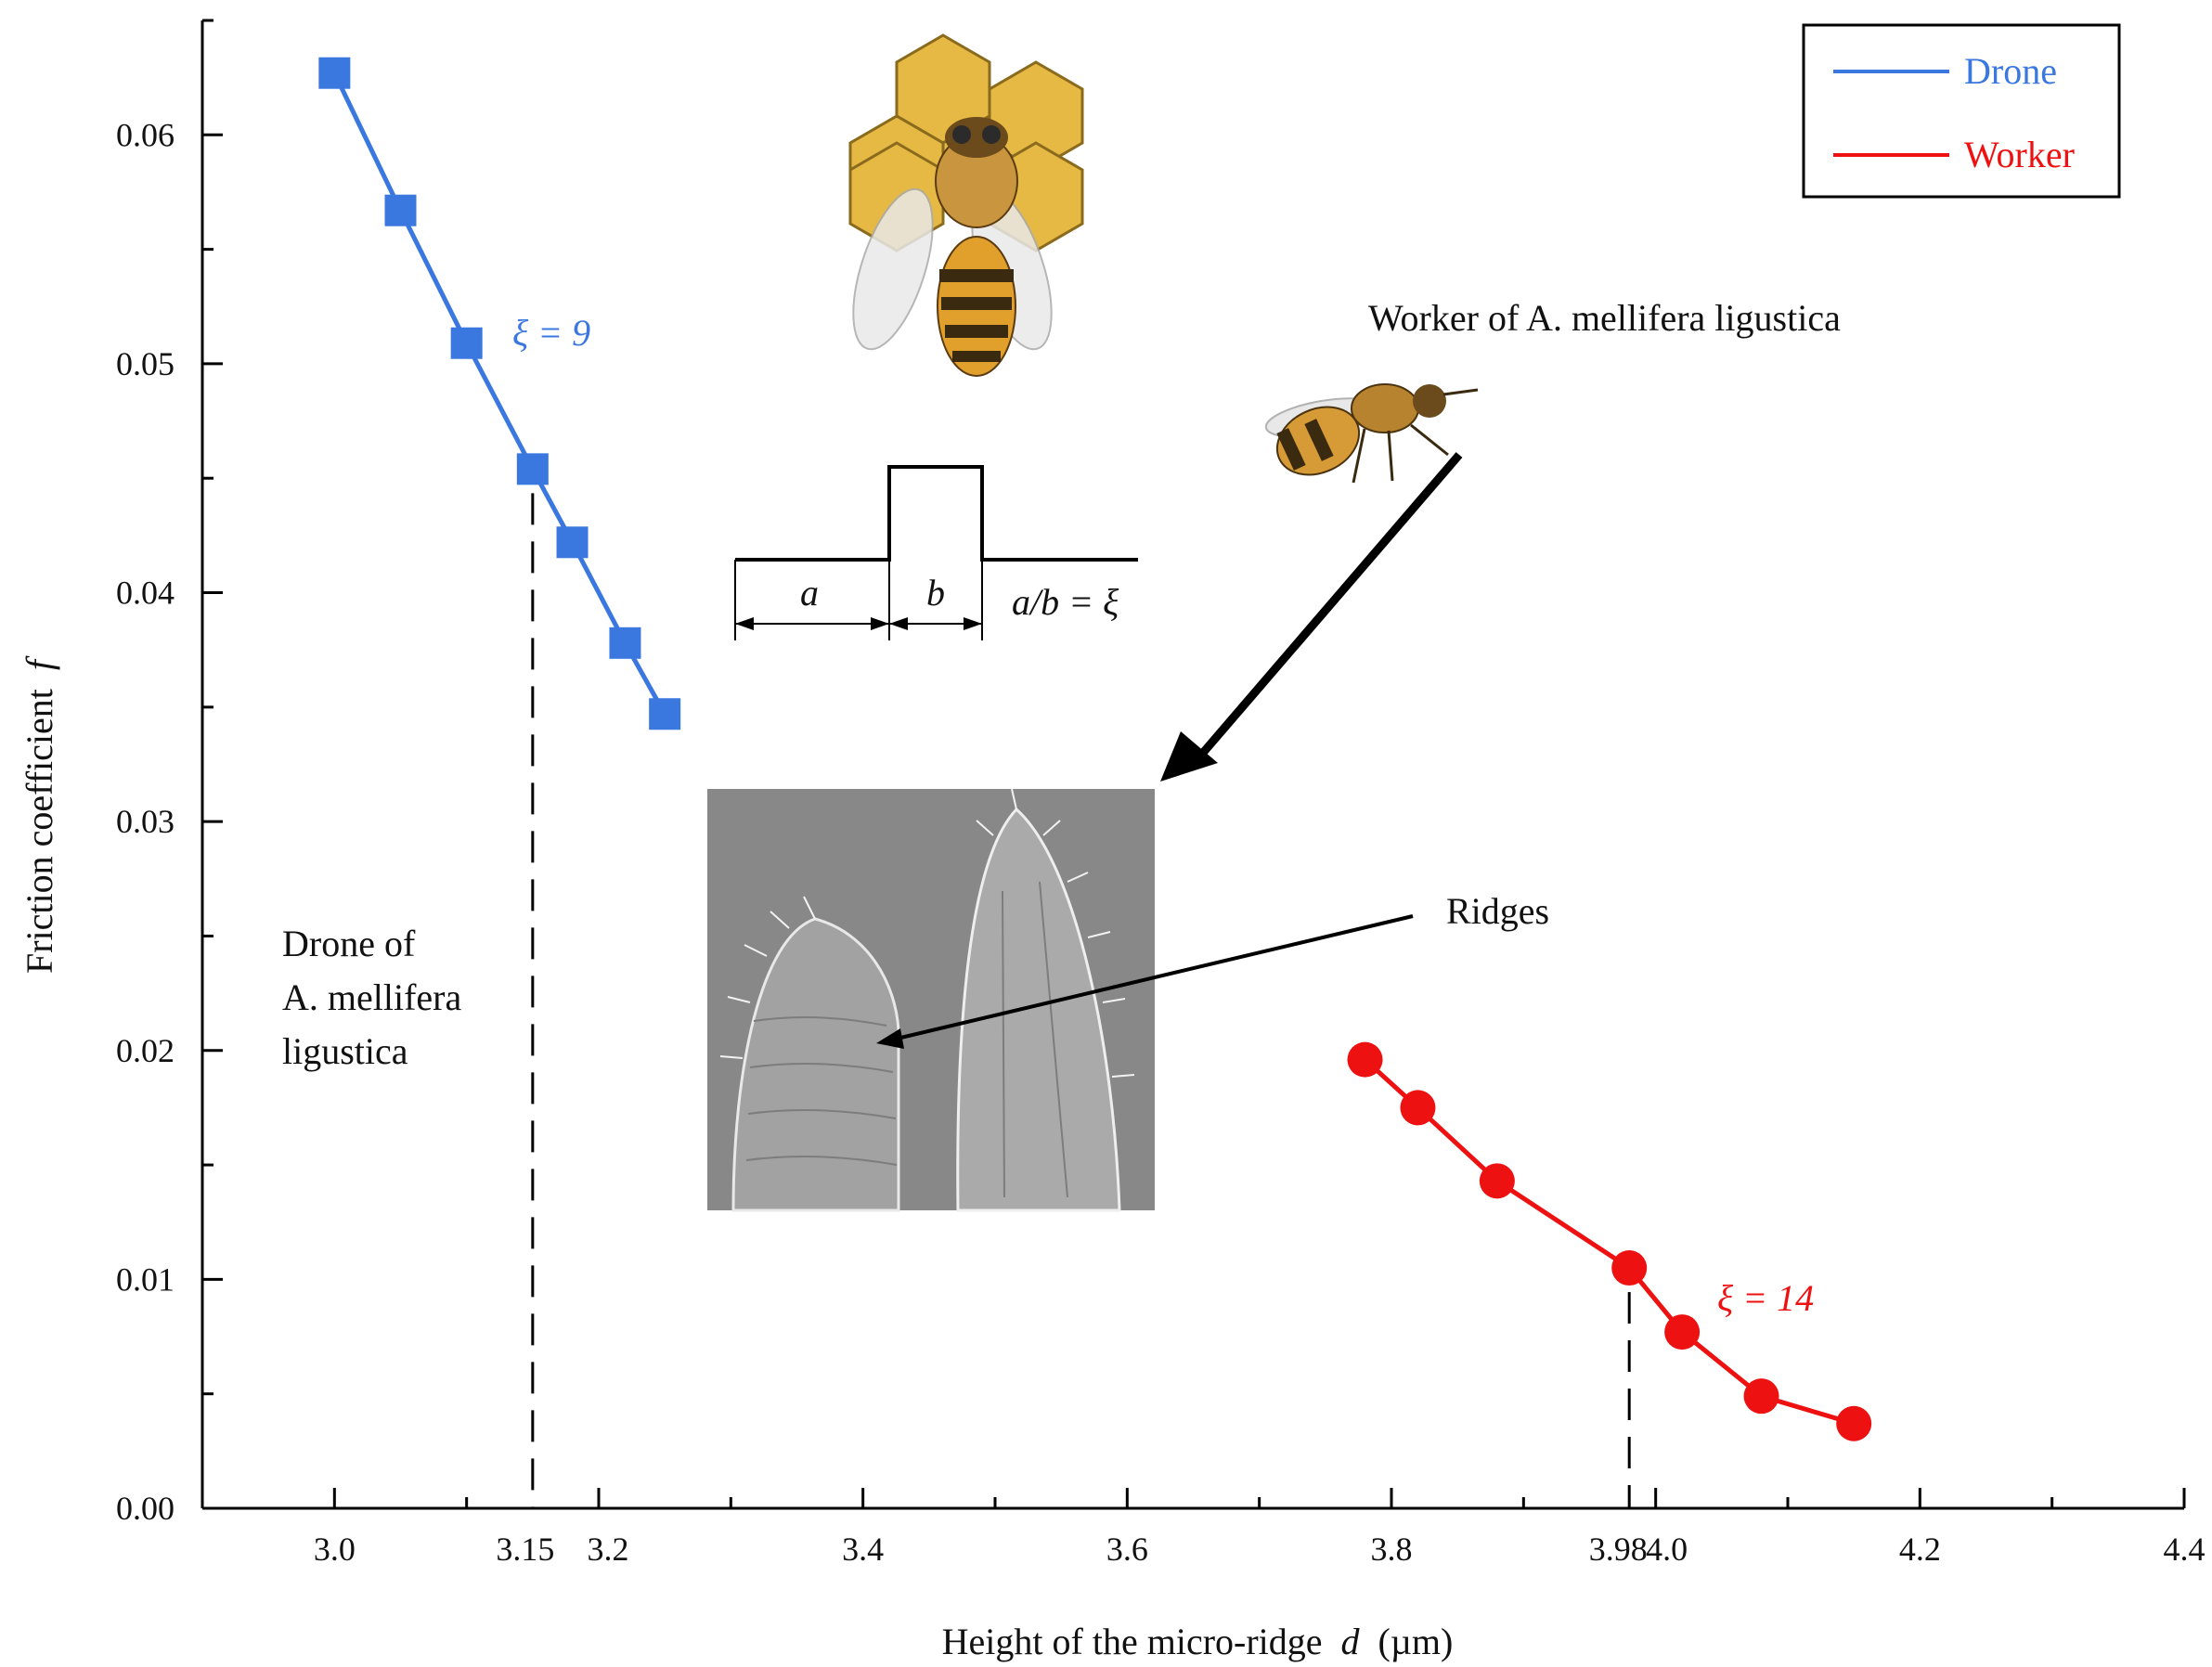 The image size is (2212, 1667). What do you see at coordinates (145, 593) in the screenshot?
I see `y-tick-label: 0.04` at bounding box center [145, 593].